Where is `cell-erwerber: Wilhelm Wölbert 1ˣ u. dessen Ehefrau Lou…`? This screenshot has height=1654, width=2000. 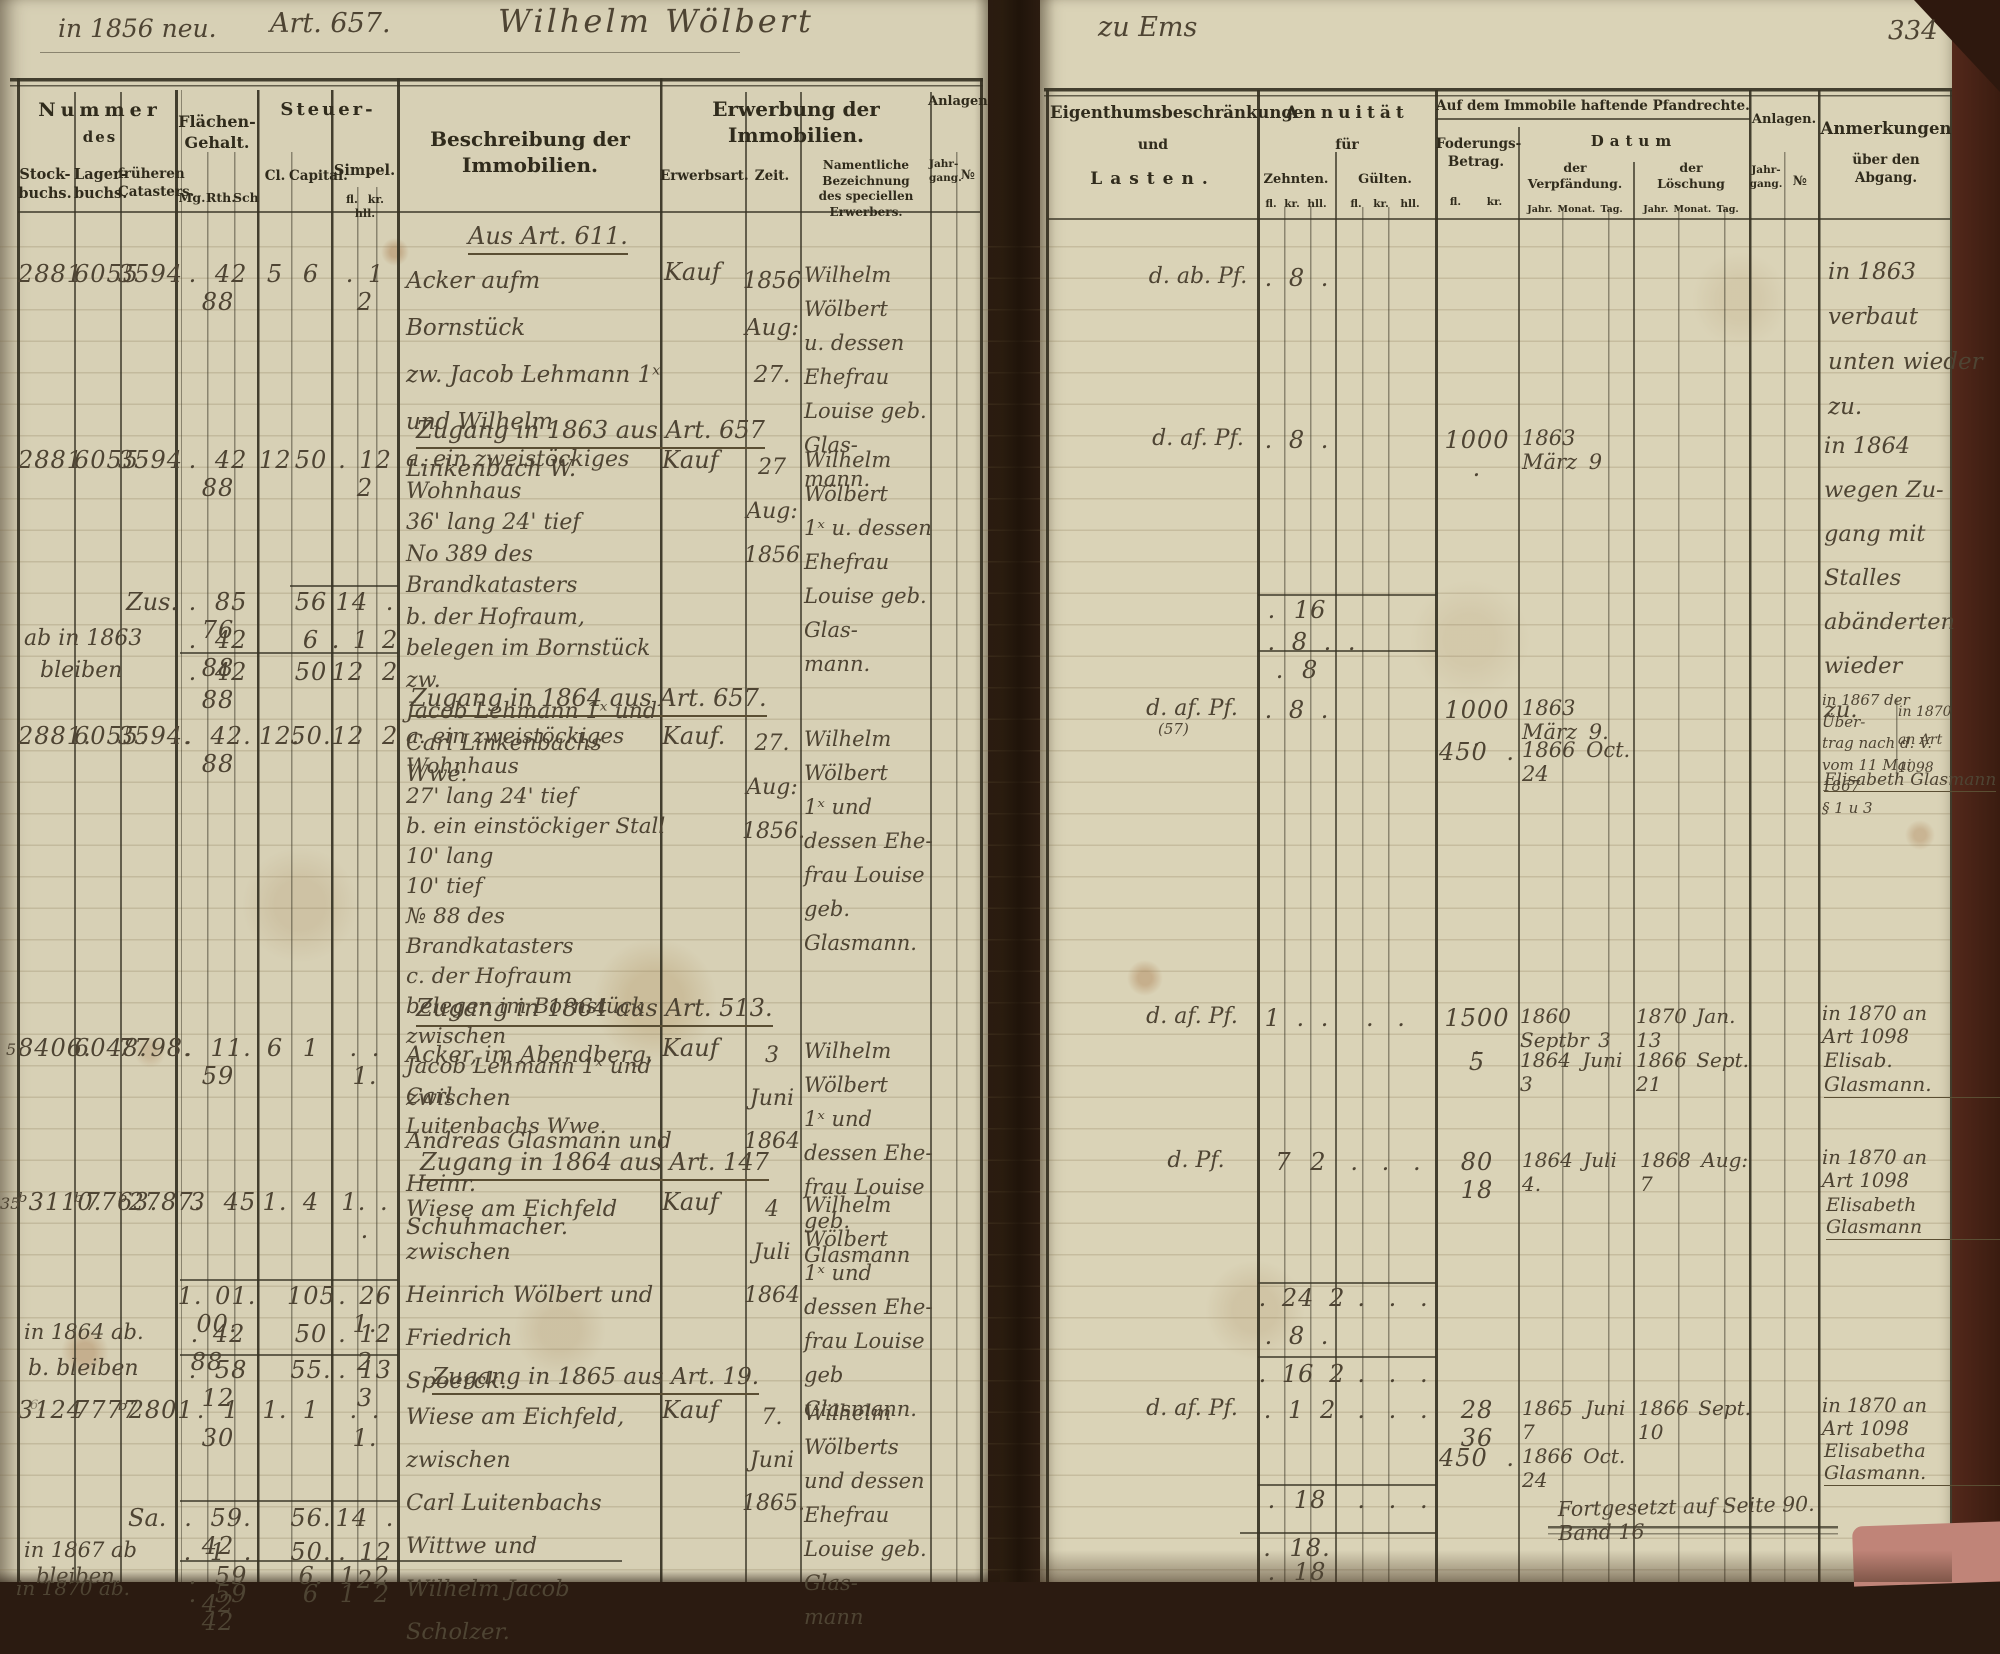
cell-erwerber: Wilhelm Wölbert 1ˣ u. dessen Ehefrau Lou… is located at coordinates (868, 562).